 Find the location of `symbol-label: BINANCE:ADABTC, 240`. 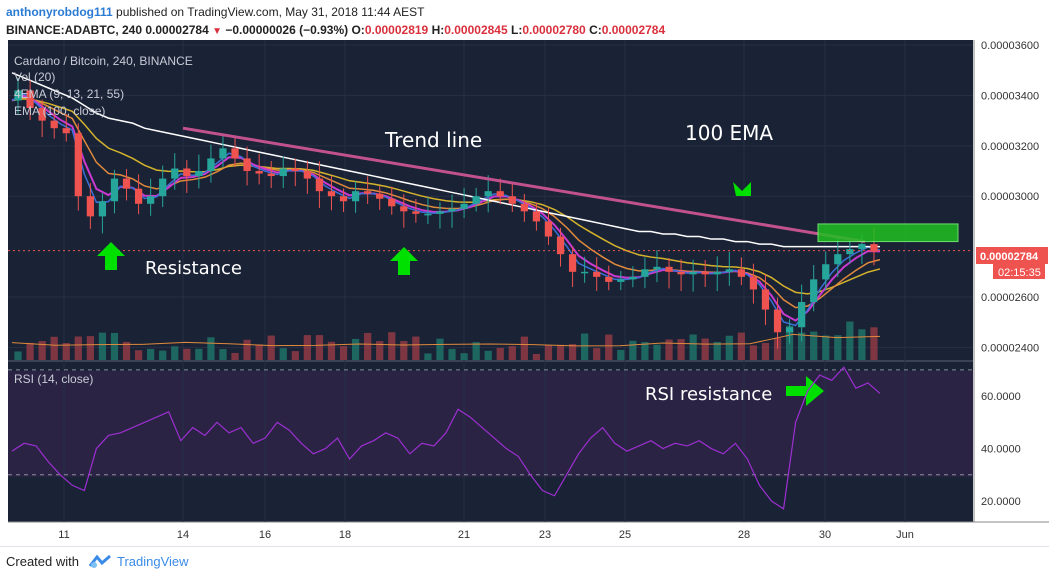

symbol-label: BINANCE:ADABTC, 240 is located at coordinates (74, 30).